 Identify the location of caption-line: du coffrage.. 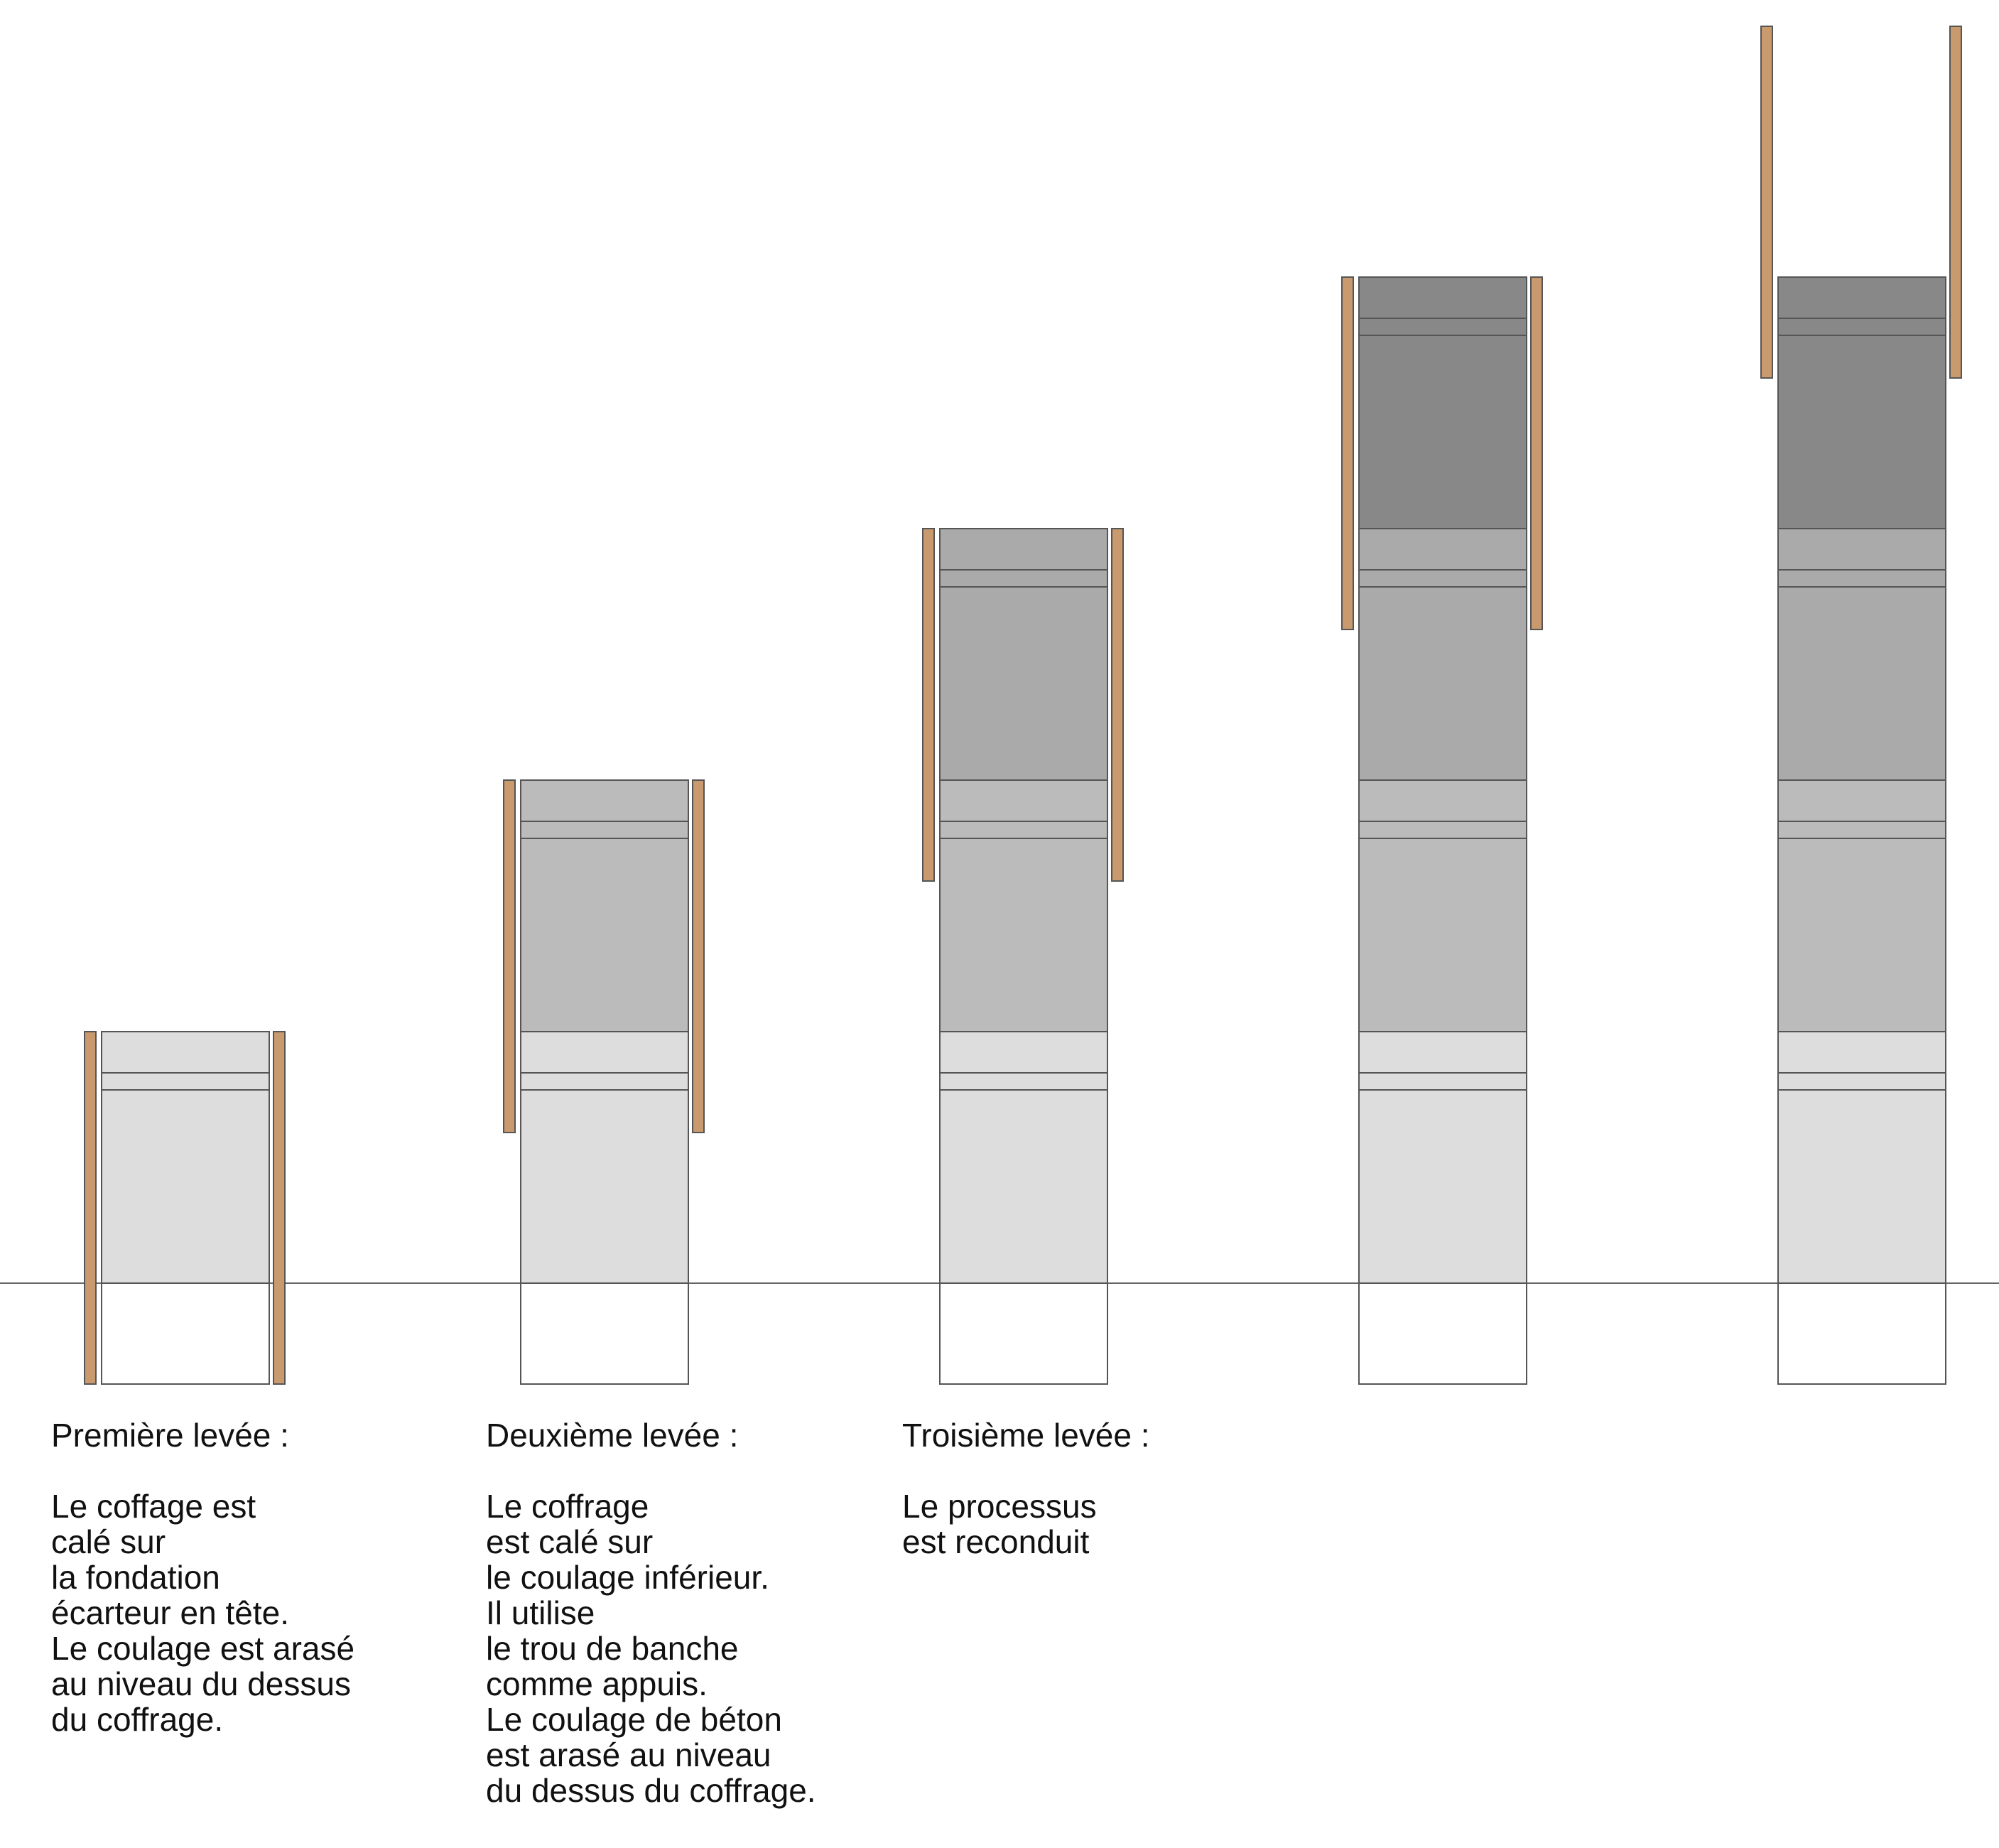
(137, 1720).